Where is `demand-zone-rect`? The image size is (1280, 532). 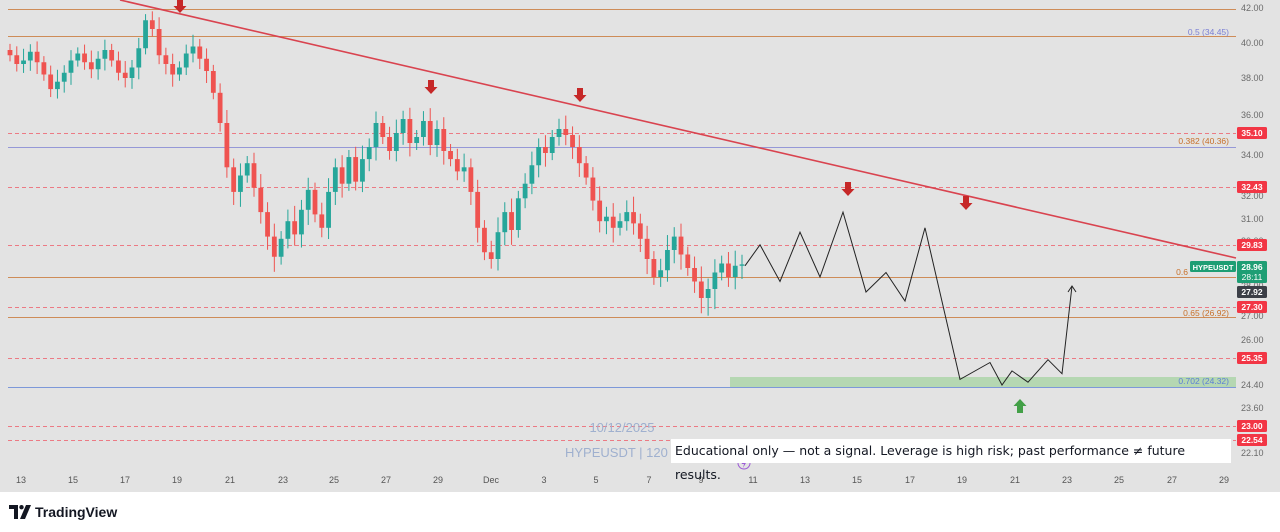
demand-zone-rect is located at coordinates (983, 382).